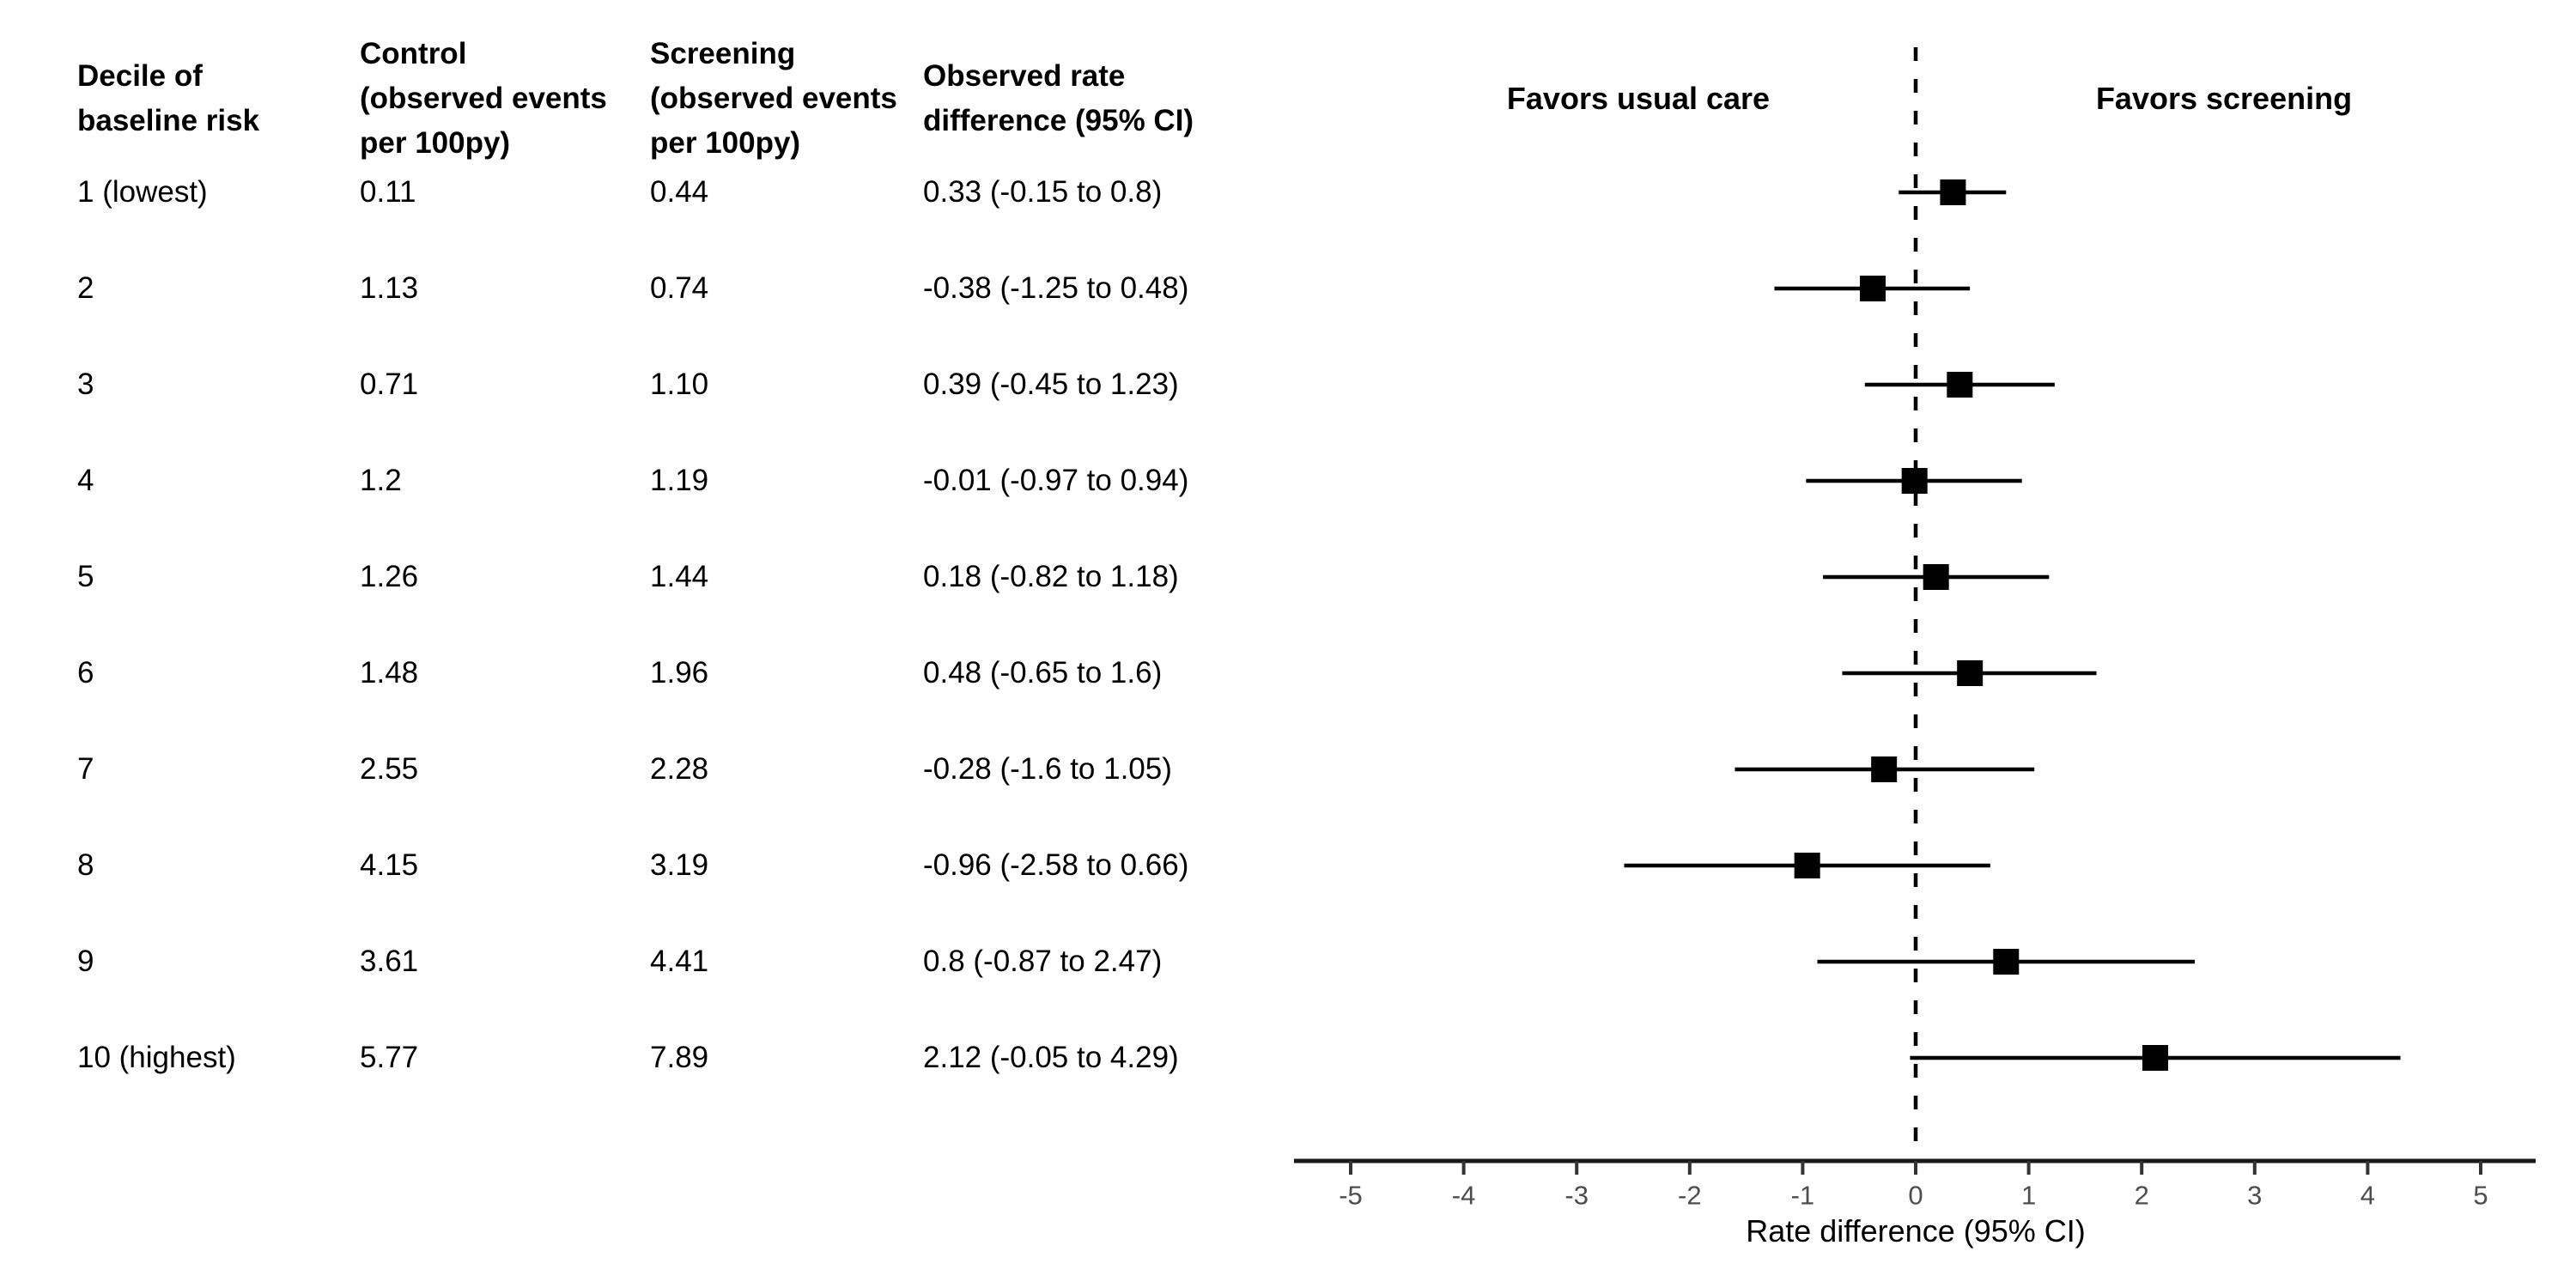 This screenshot has width=2576, height=1288. What do you see at coordinates (389, 1057) in the screenshot?
I see `table-cell-control: 5.77` at bounding box center [389, 1057].